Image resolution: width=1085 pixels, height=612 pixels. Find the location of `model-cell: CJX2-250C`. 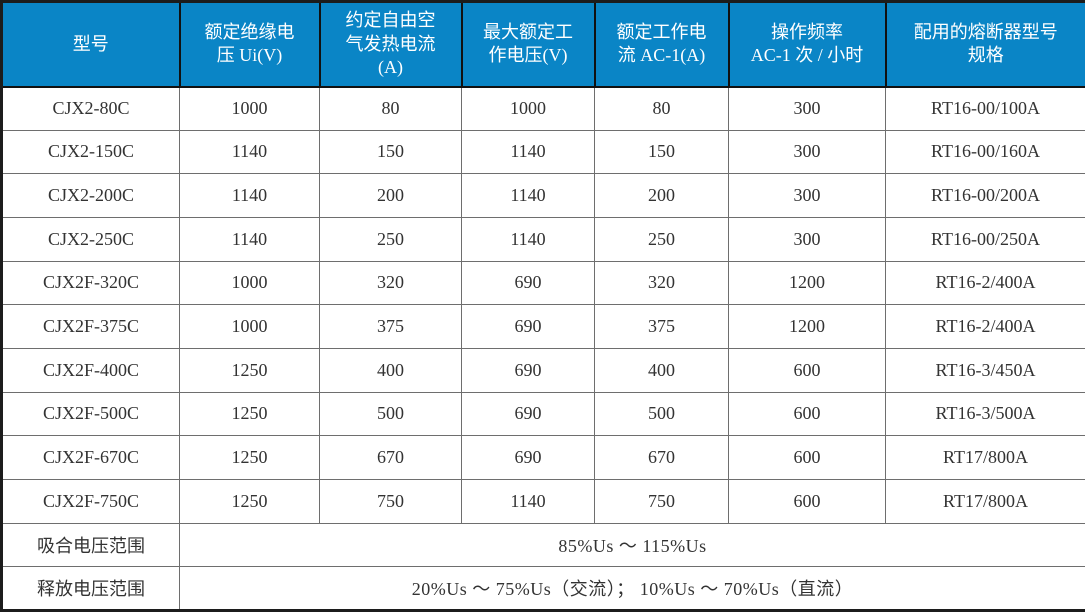

model-cell: CJX2-250C is located at coordinates (90, 239).